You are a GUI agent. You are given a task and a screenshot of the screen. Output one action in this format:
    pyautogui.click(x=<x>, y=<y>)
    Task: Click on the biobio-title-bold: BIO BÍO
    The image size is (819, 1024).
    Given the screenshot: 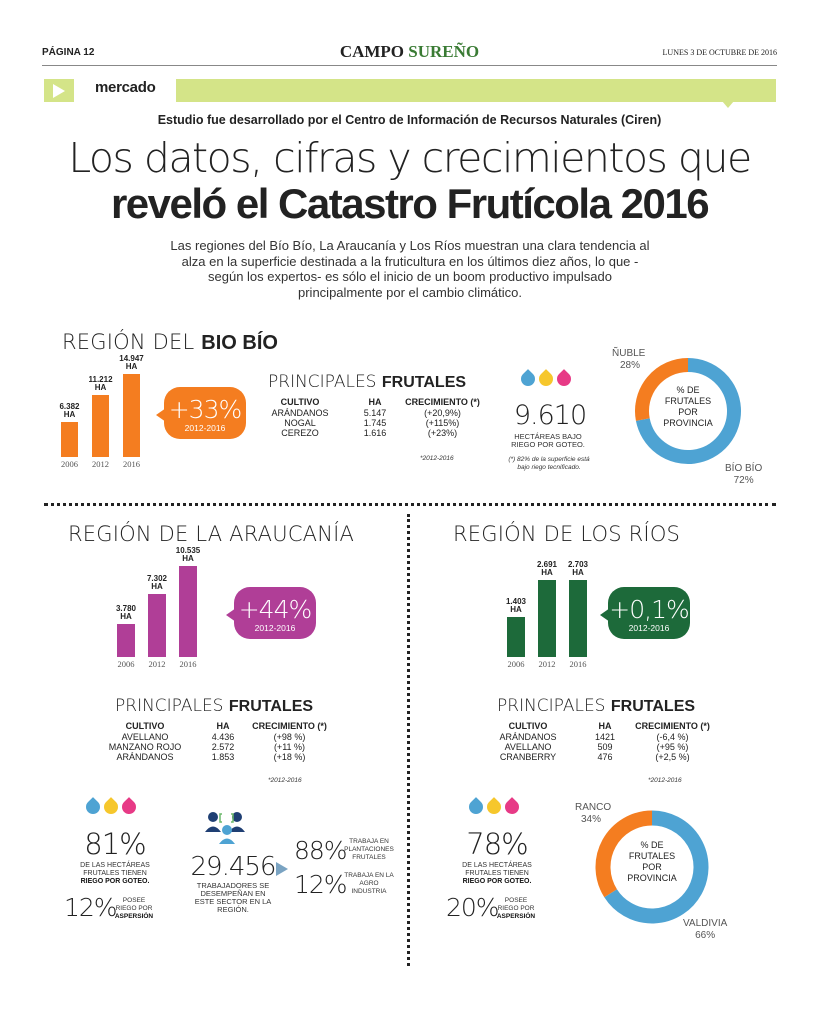 What is the action you would take?
    pyautogui.click(x=239, y=343)
    